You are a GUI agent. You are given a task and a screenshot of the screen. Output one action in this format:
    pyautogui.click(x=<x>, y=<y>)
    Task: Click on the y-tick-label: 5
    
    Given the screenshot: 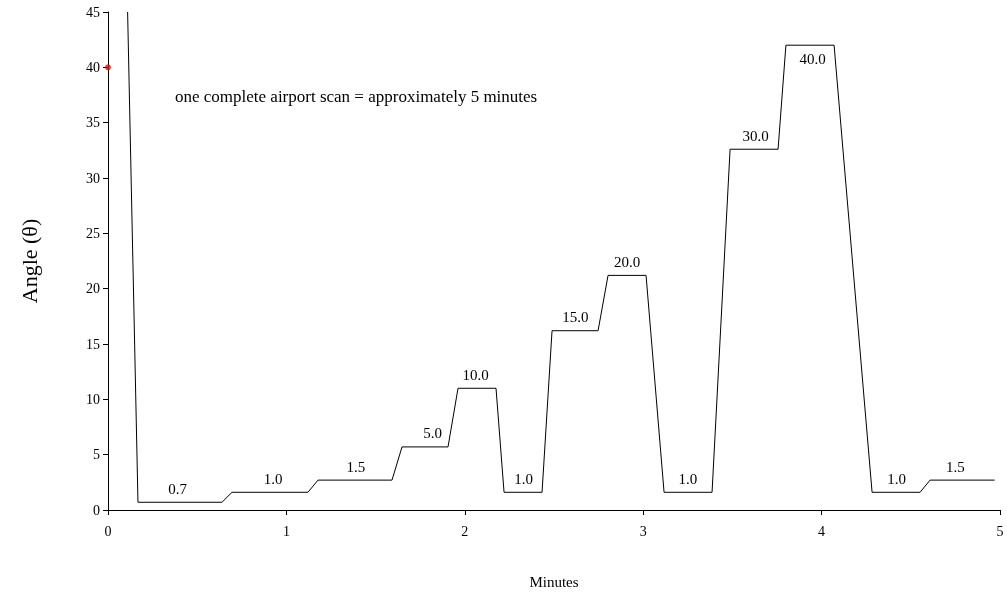 What is the action you would take?
    pyautogui.click(x=96, y=455)
    